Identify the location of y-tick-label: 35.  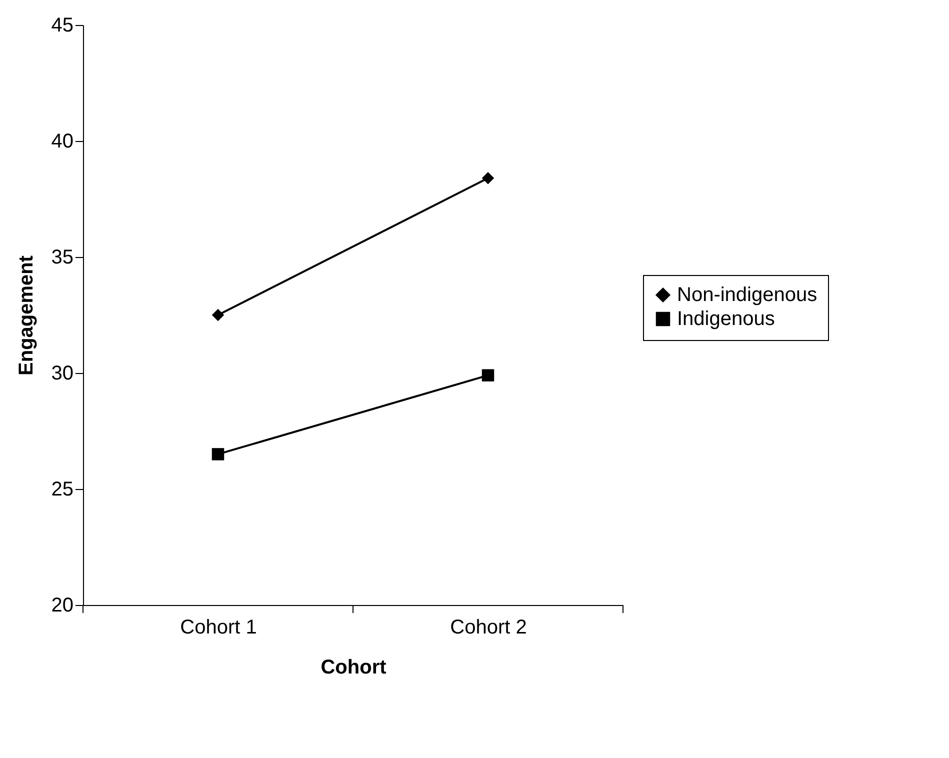
(62, 257).